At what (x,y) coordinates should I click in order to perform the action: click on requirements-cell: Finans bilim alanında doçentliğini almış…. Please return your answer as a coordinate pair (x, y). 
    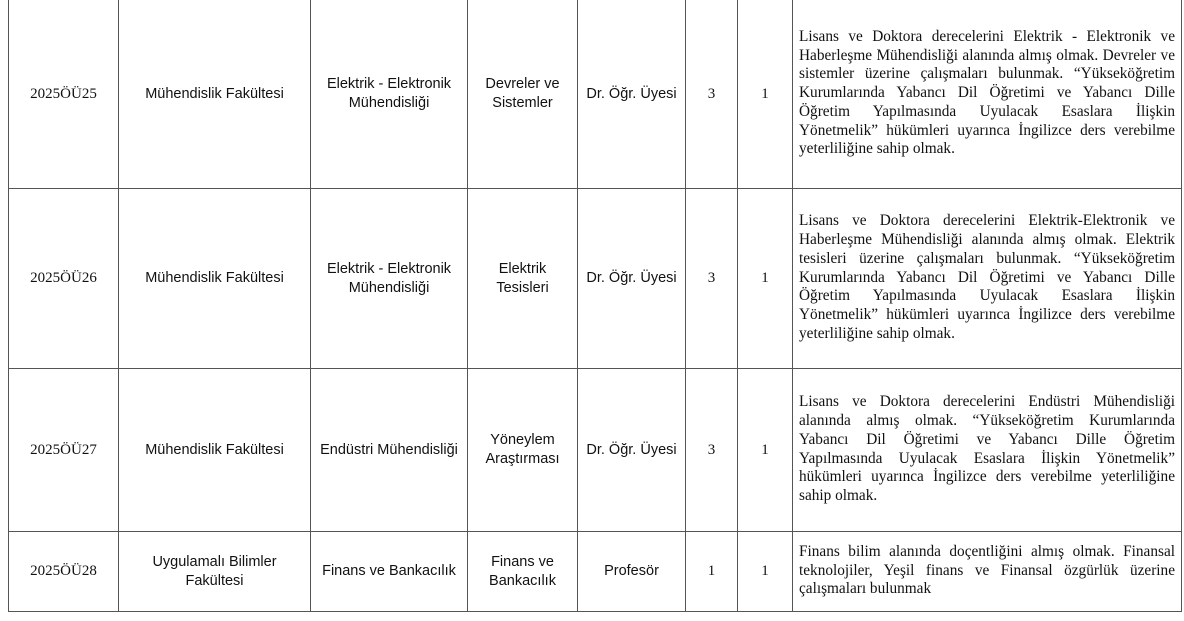
    Looking at the image, I should click on (987, 571).